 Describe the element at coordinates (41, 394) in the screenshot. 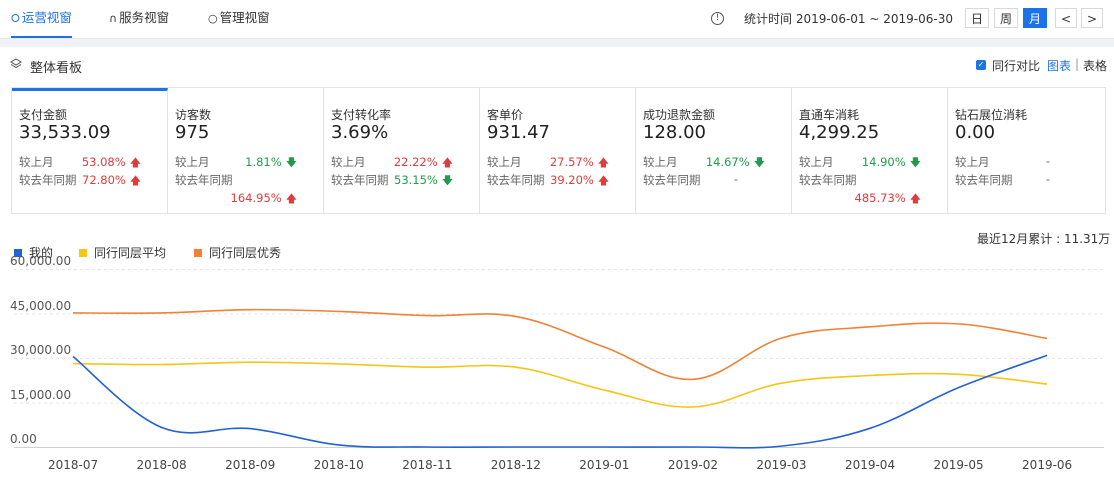

I see `y-tick-label: 15,000.00` at that location.